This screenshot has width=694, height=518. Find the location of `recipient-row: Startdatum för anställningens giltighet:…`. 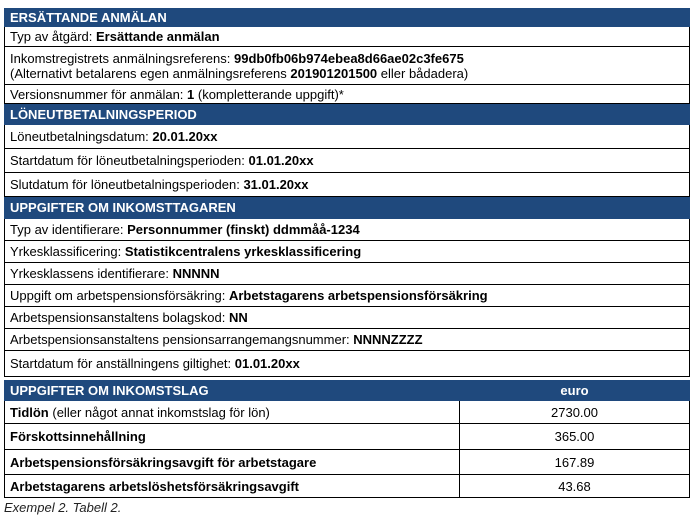

recipient-row: Startdatum för anställningens giltighet:… is located at coordinates (347, 363).